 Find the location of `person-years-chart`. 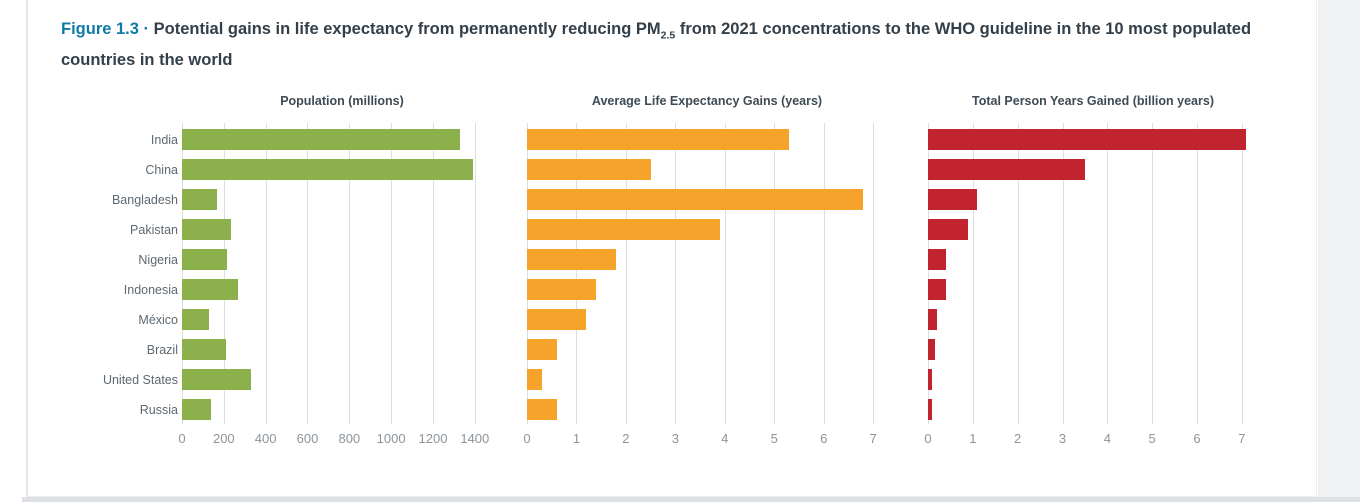

person-years-chart is located at coordinates (1093, 273).